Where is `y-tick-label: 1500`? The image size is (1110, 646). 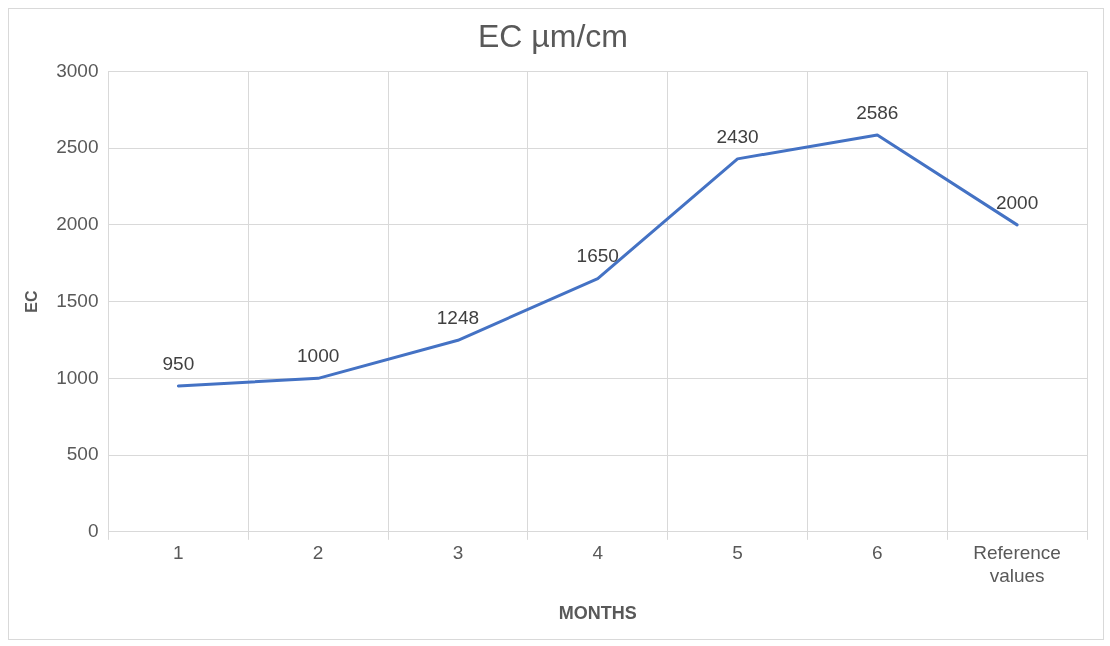
y-tick-label: 1500 is located at coordinates (77, 300).